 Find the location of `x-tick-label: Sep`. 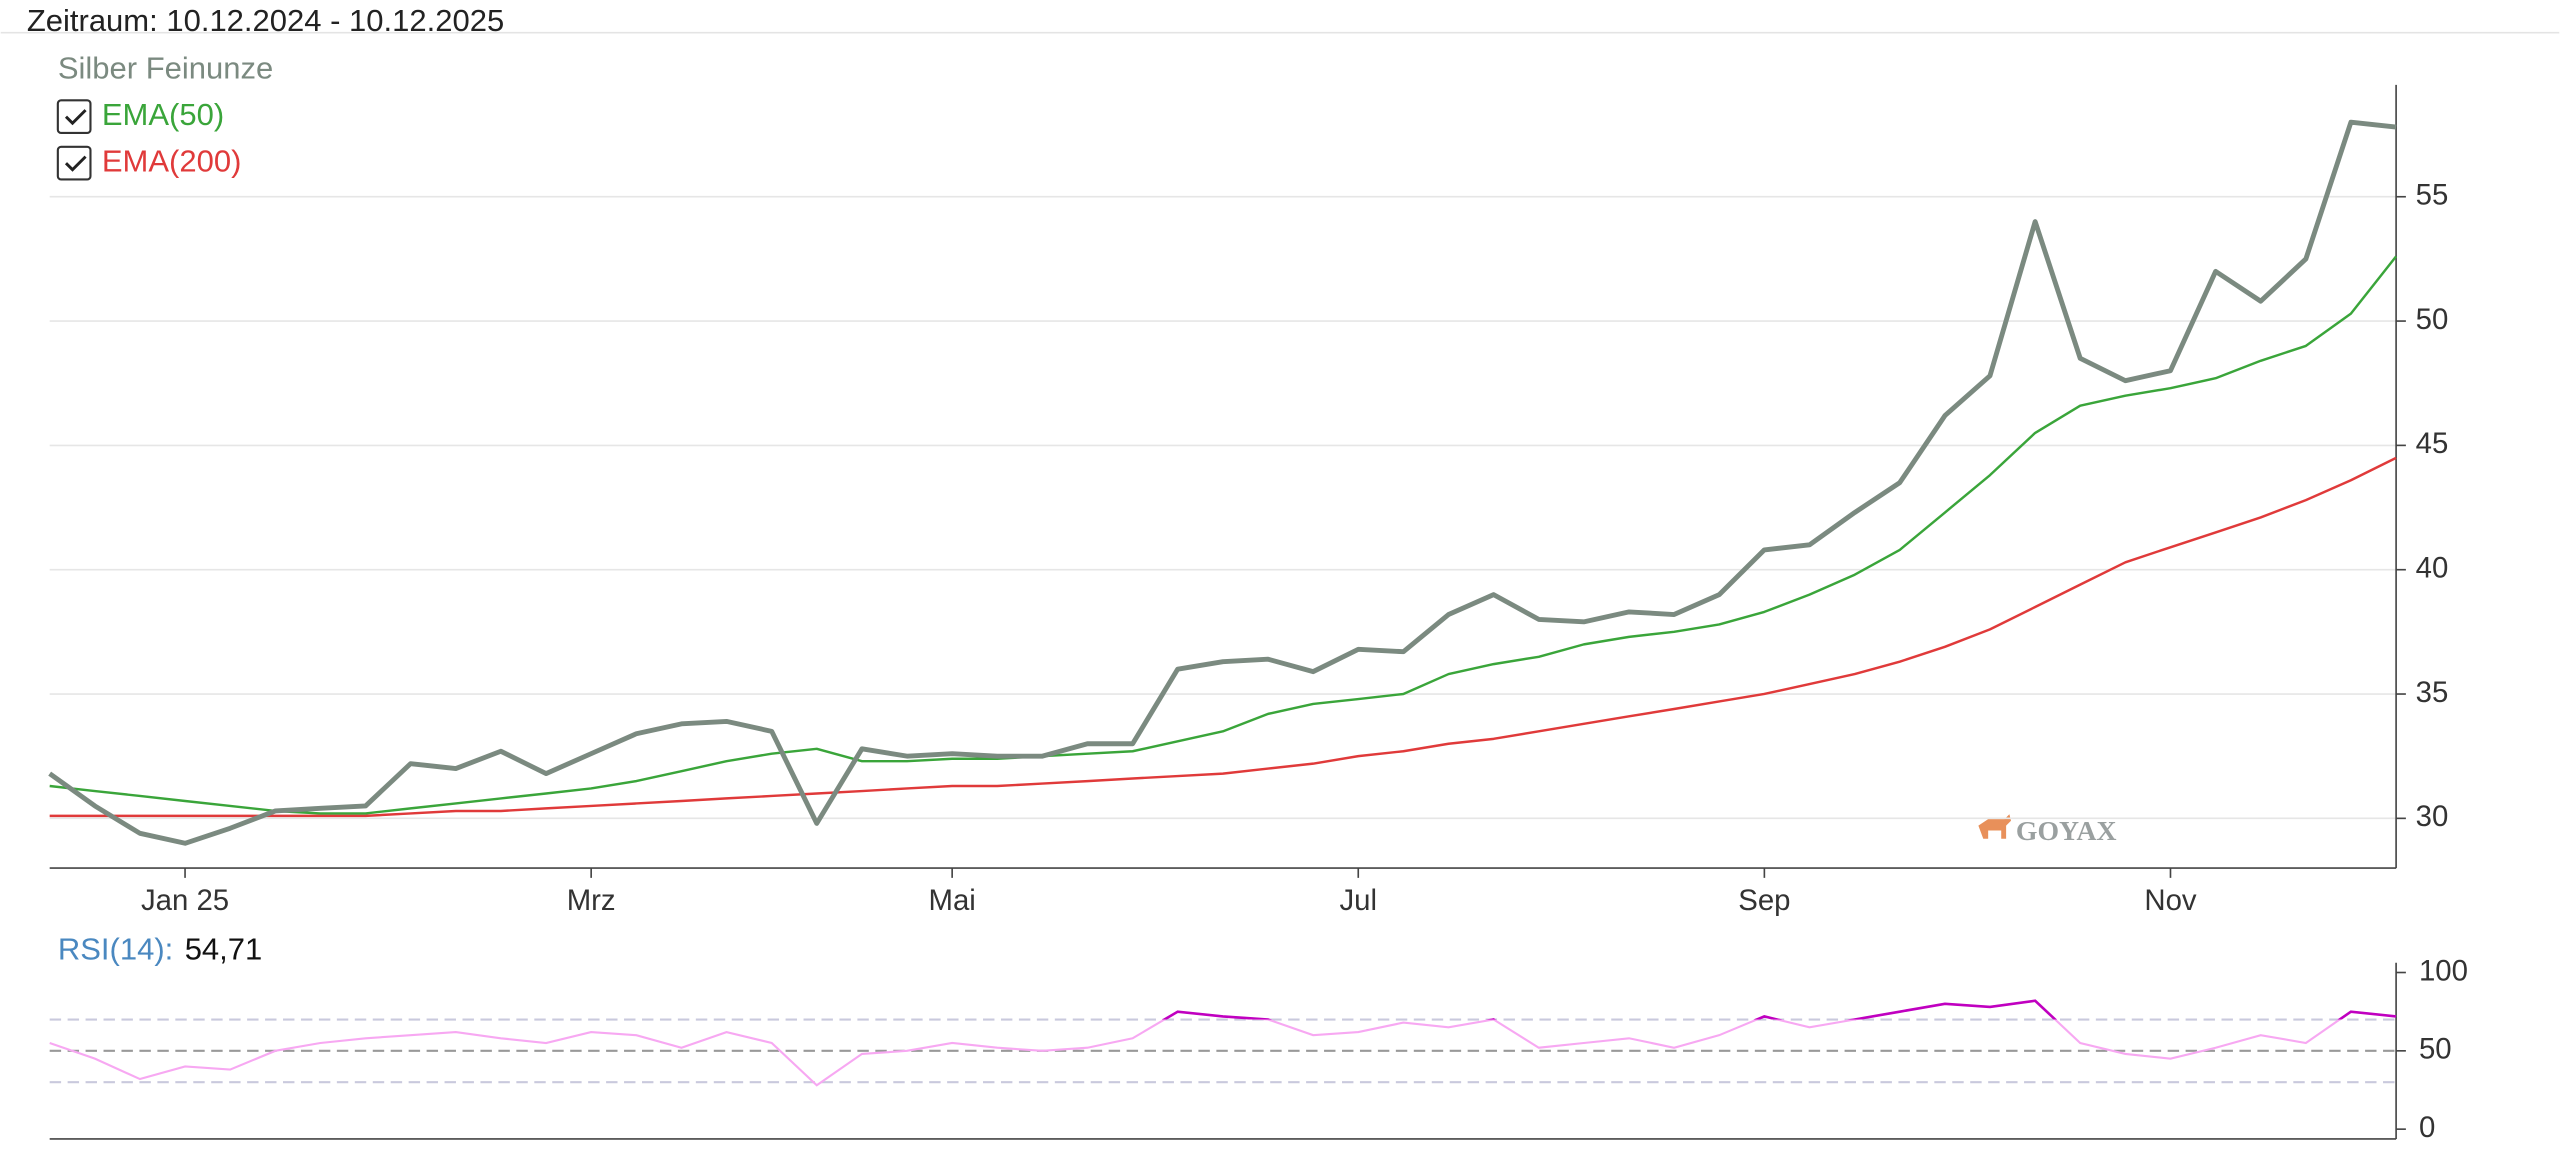

x-tick-label: Sep is located at coordinates (1764, 900).